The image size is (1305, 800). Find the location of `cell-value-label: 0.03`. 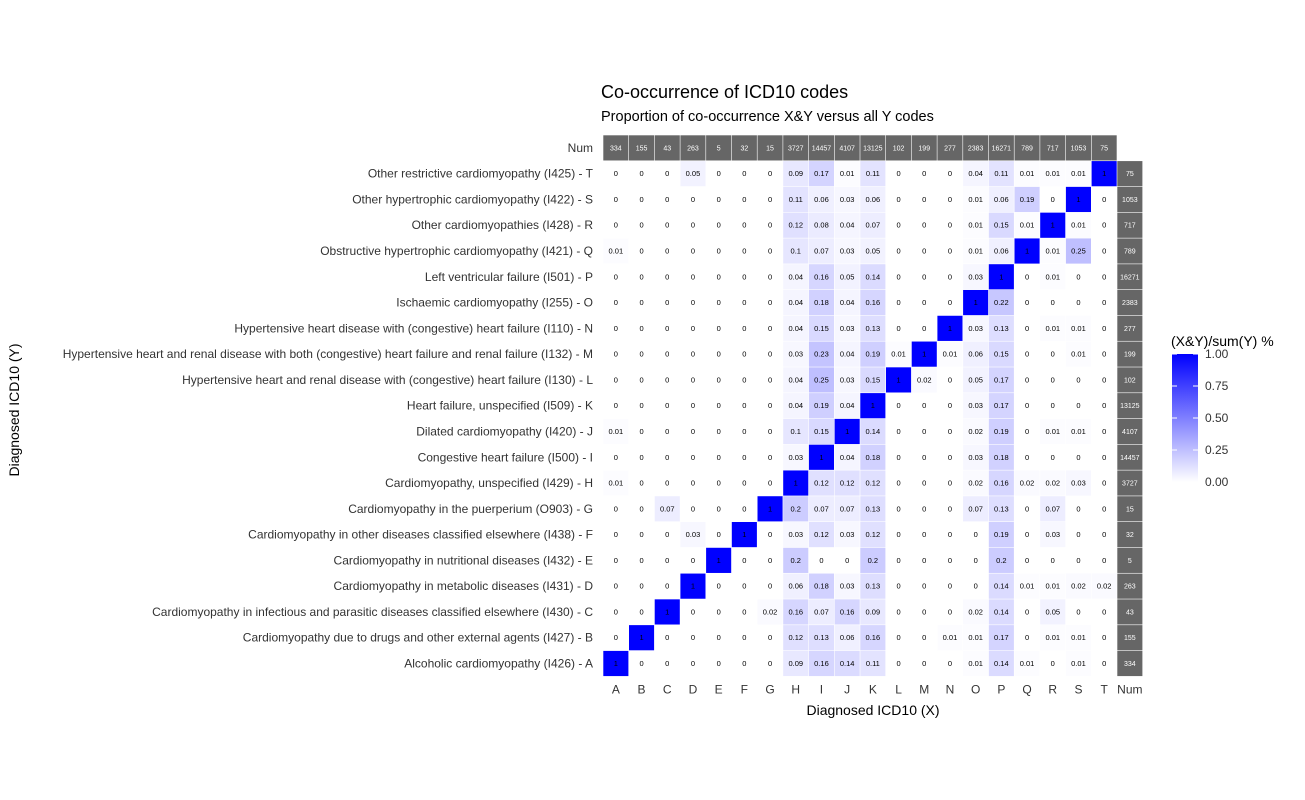

cell-value-label: 0.03 is located at coordinates (847, 328).